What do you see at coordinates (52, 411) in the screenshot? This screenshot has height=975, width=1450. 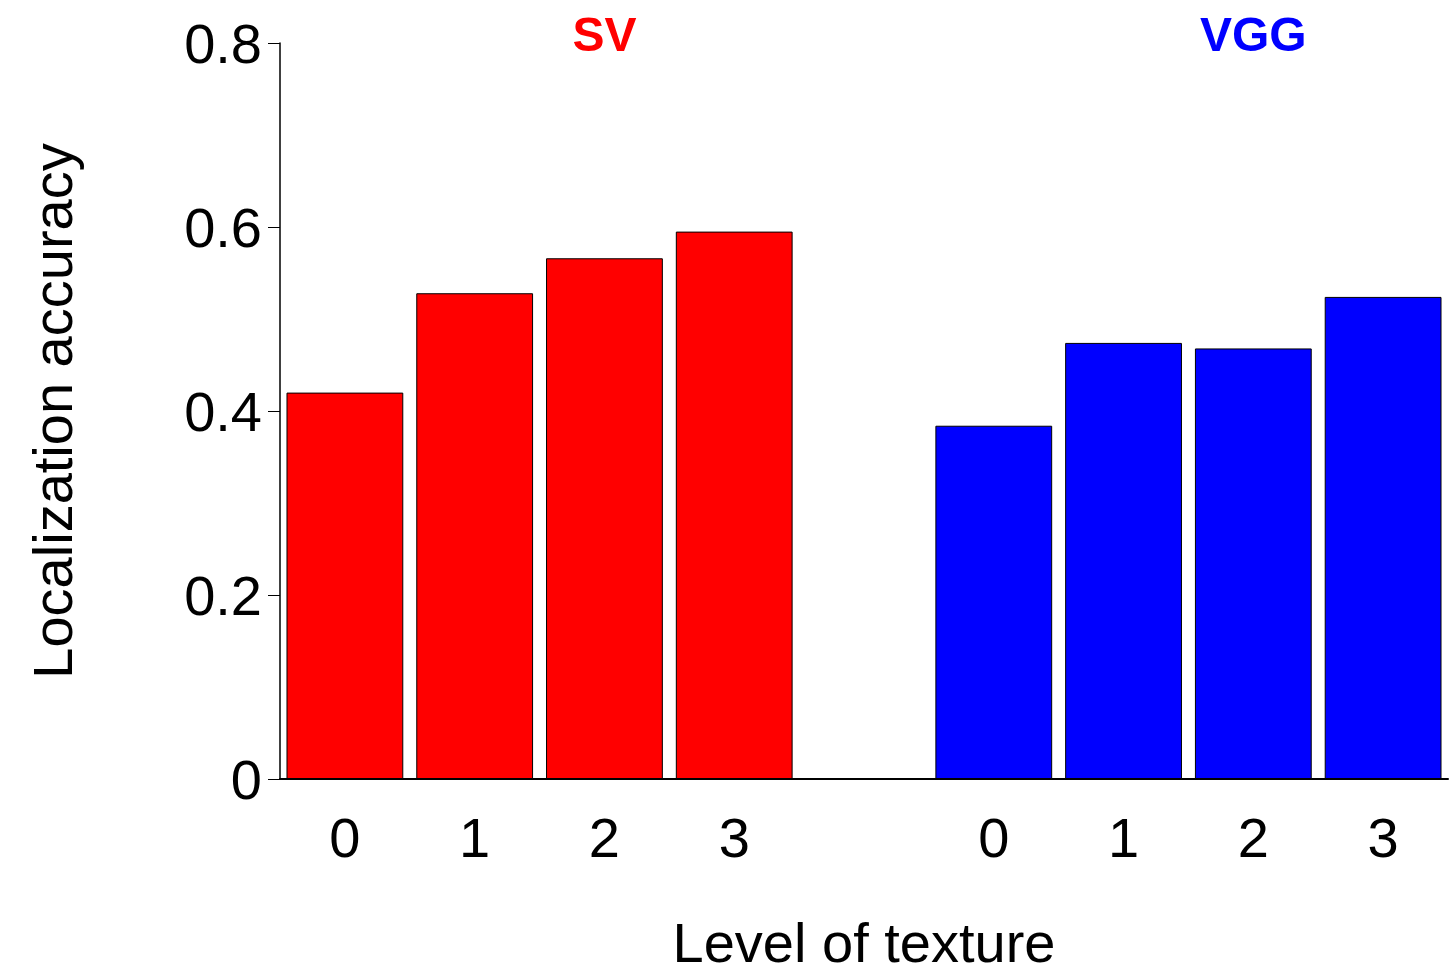 I see `y-axis-title: Localization accuracy` at bounding box center [52, 411].